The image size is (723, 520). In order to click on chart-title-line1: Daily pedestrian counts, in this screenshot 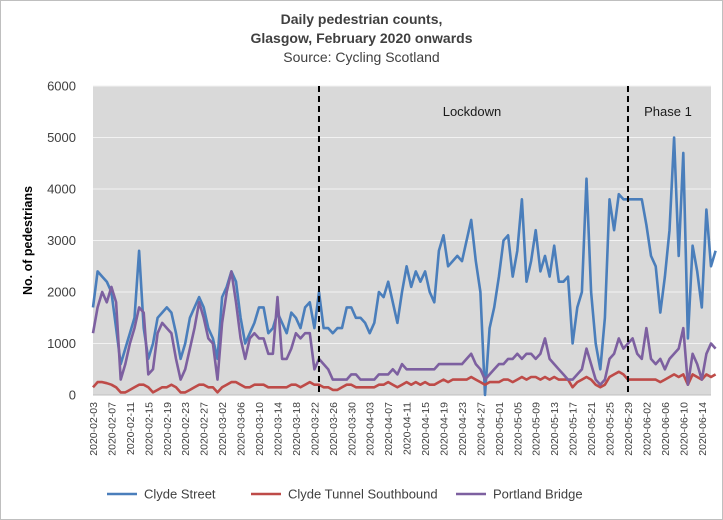, I will do `click(361, 19)`.